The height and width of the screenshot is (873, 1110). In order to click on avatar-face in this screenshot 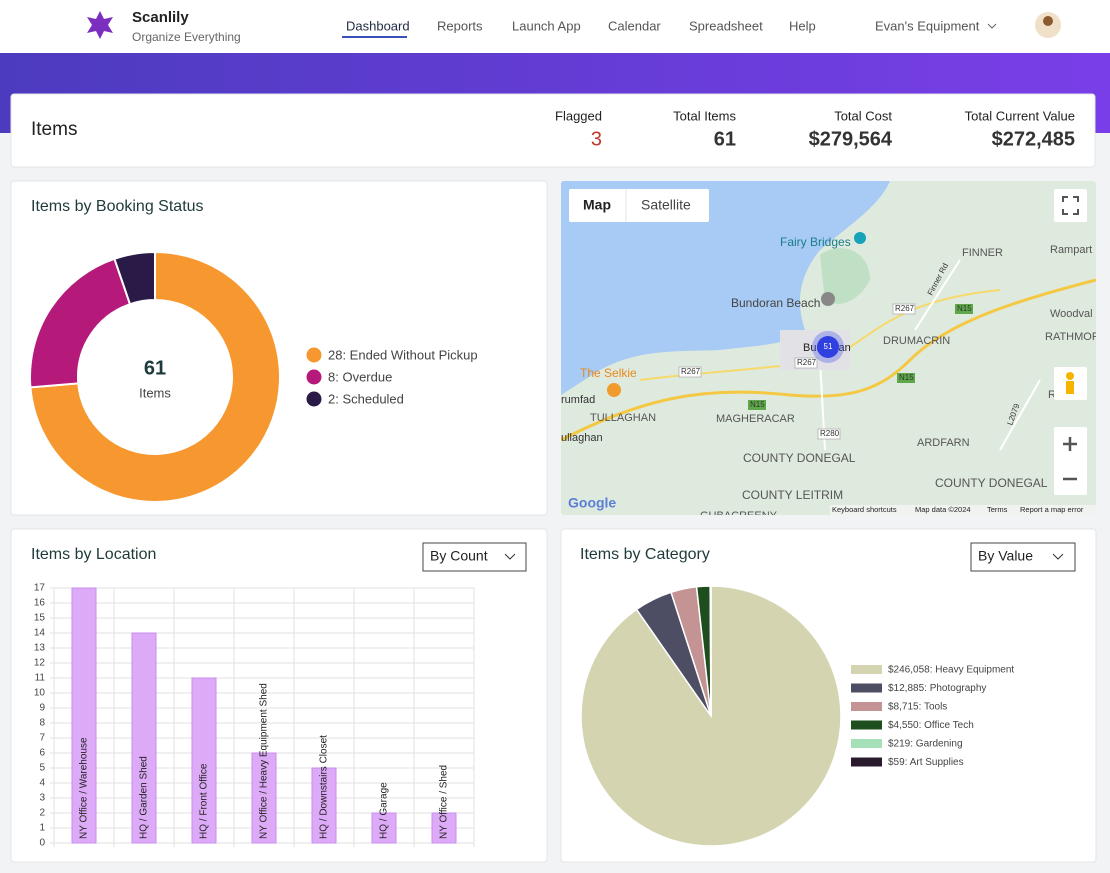, I will do `click(1048, 21)`.